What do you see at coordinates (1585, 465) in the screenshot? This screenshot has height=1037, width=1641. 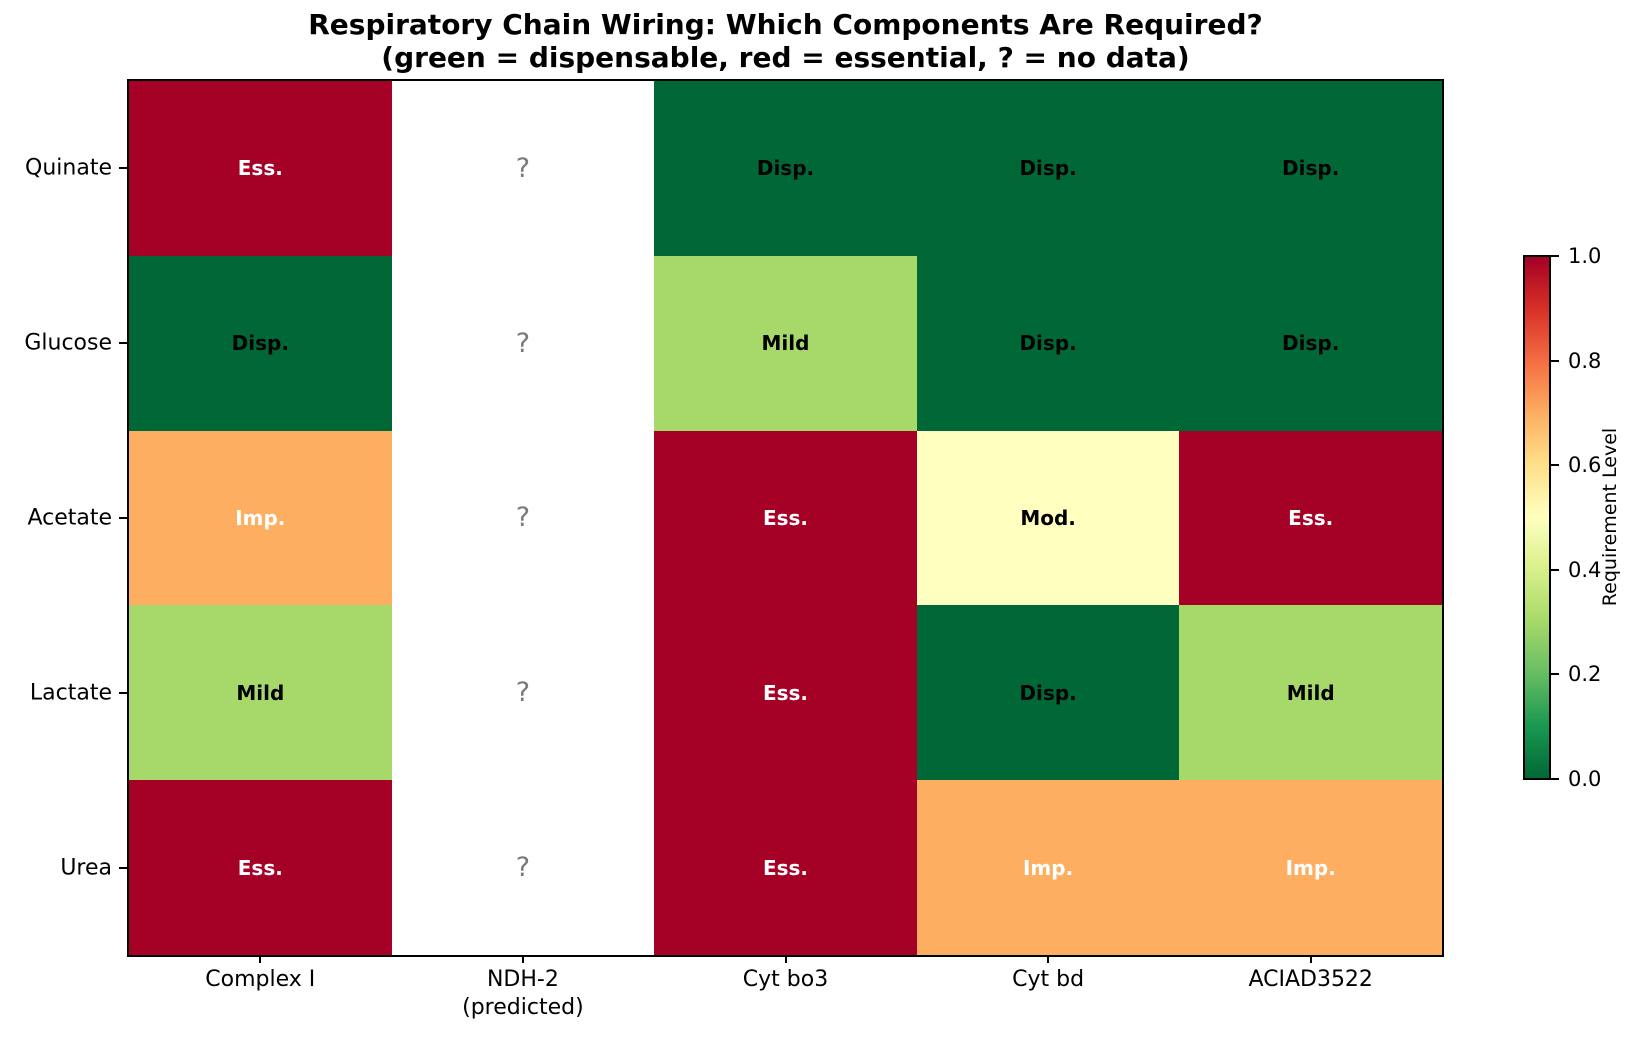 I see `colorbar-tick-label: 0.6` at bounding box center [1585, 465].